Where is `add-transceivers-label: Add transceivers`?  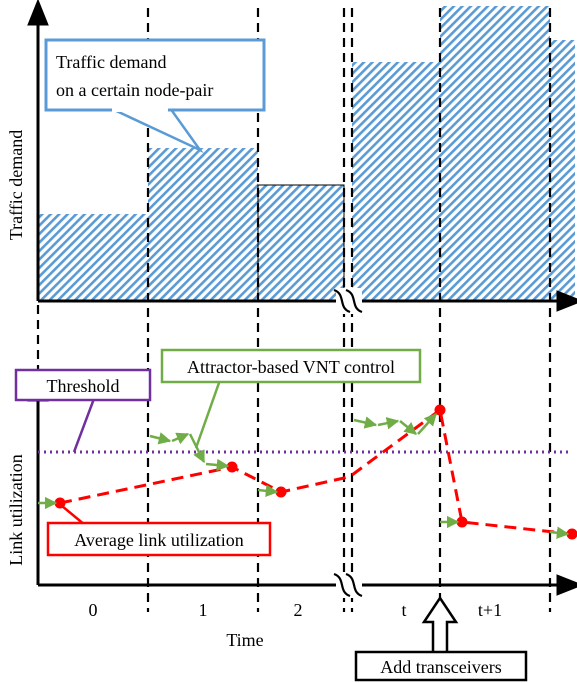 add-transceivers-label: Add transceivers is located at coordinates (440, 667).